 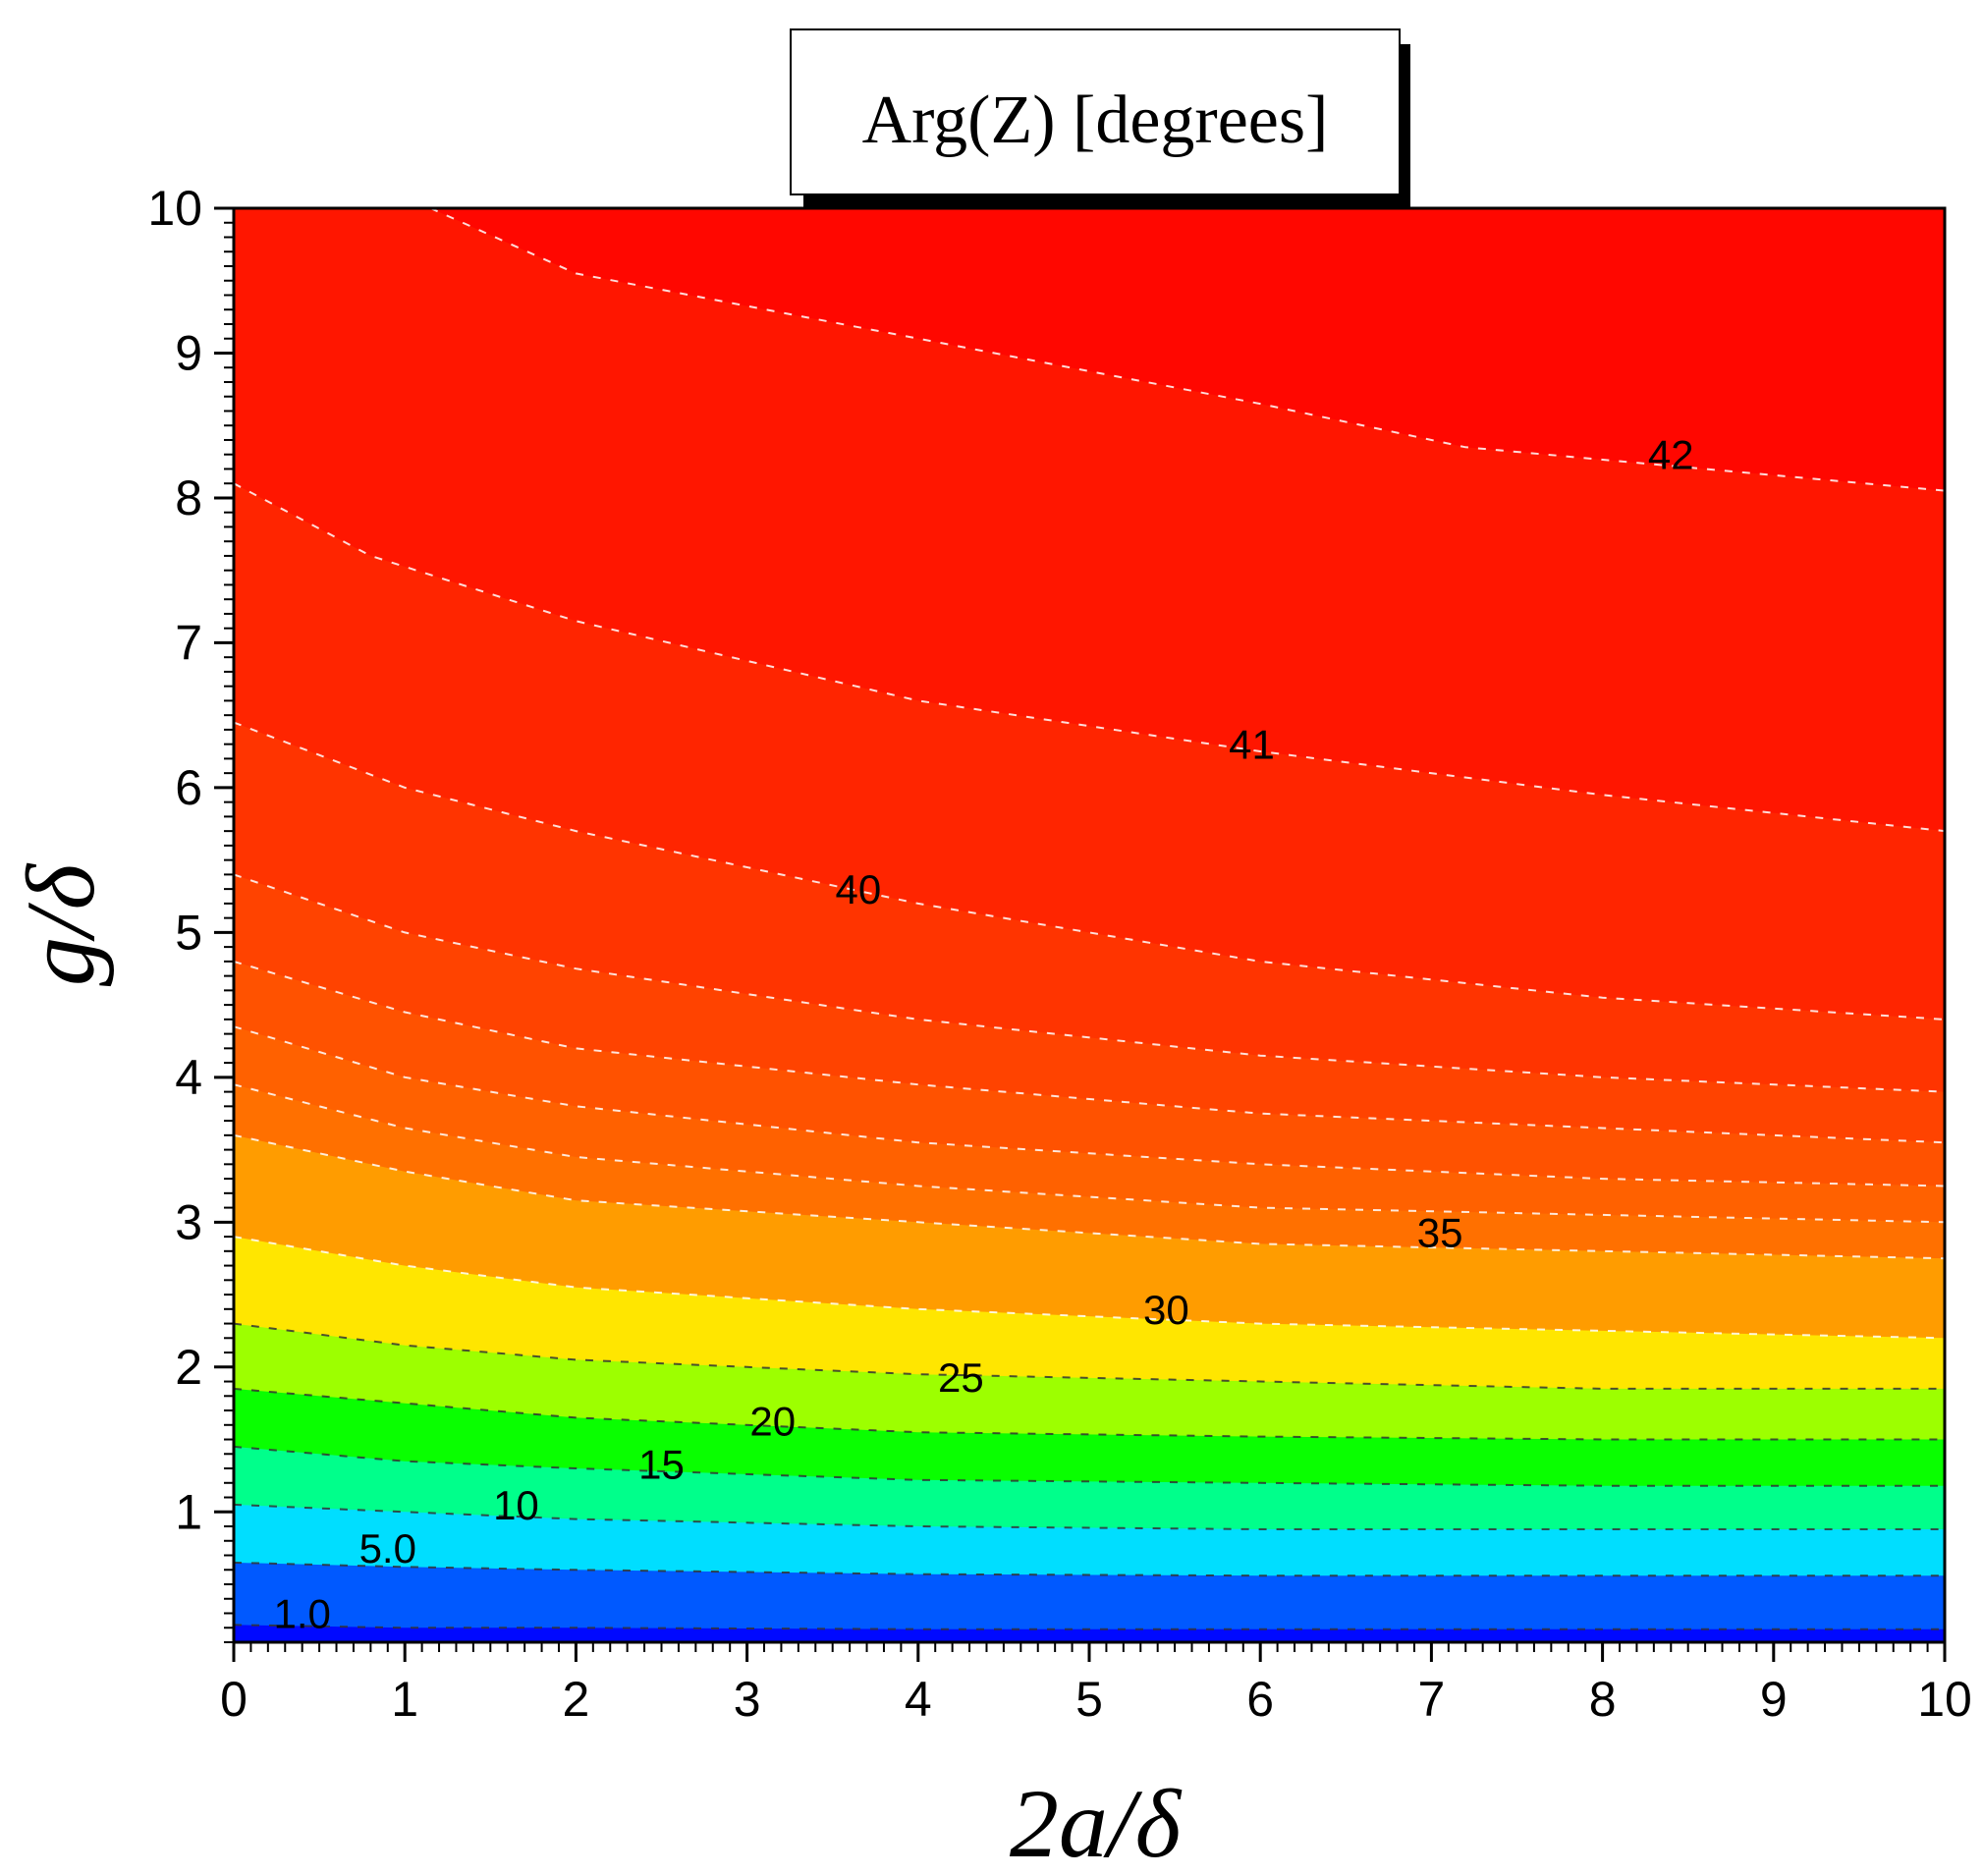 I want to click on contour-label: 41, so click(x=1252, y=745).